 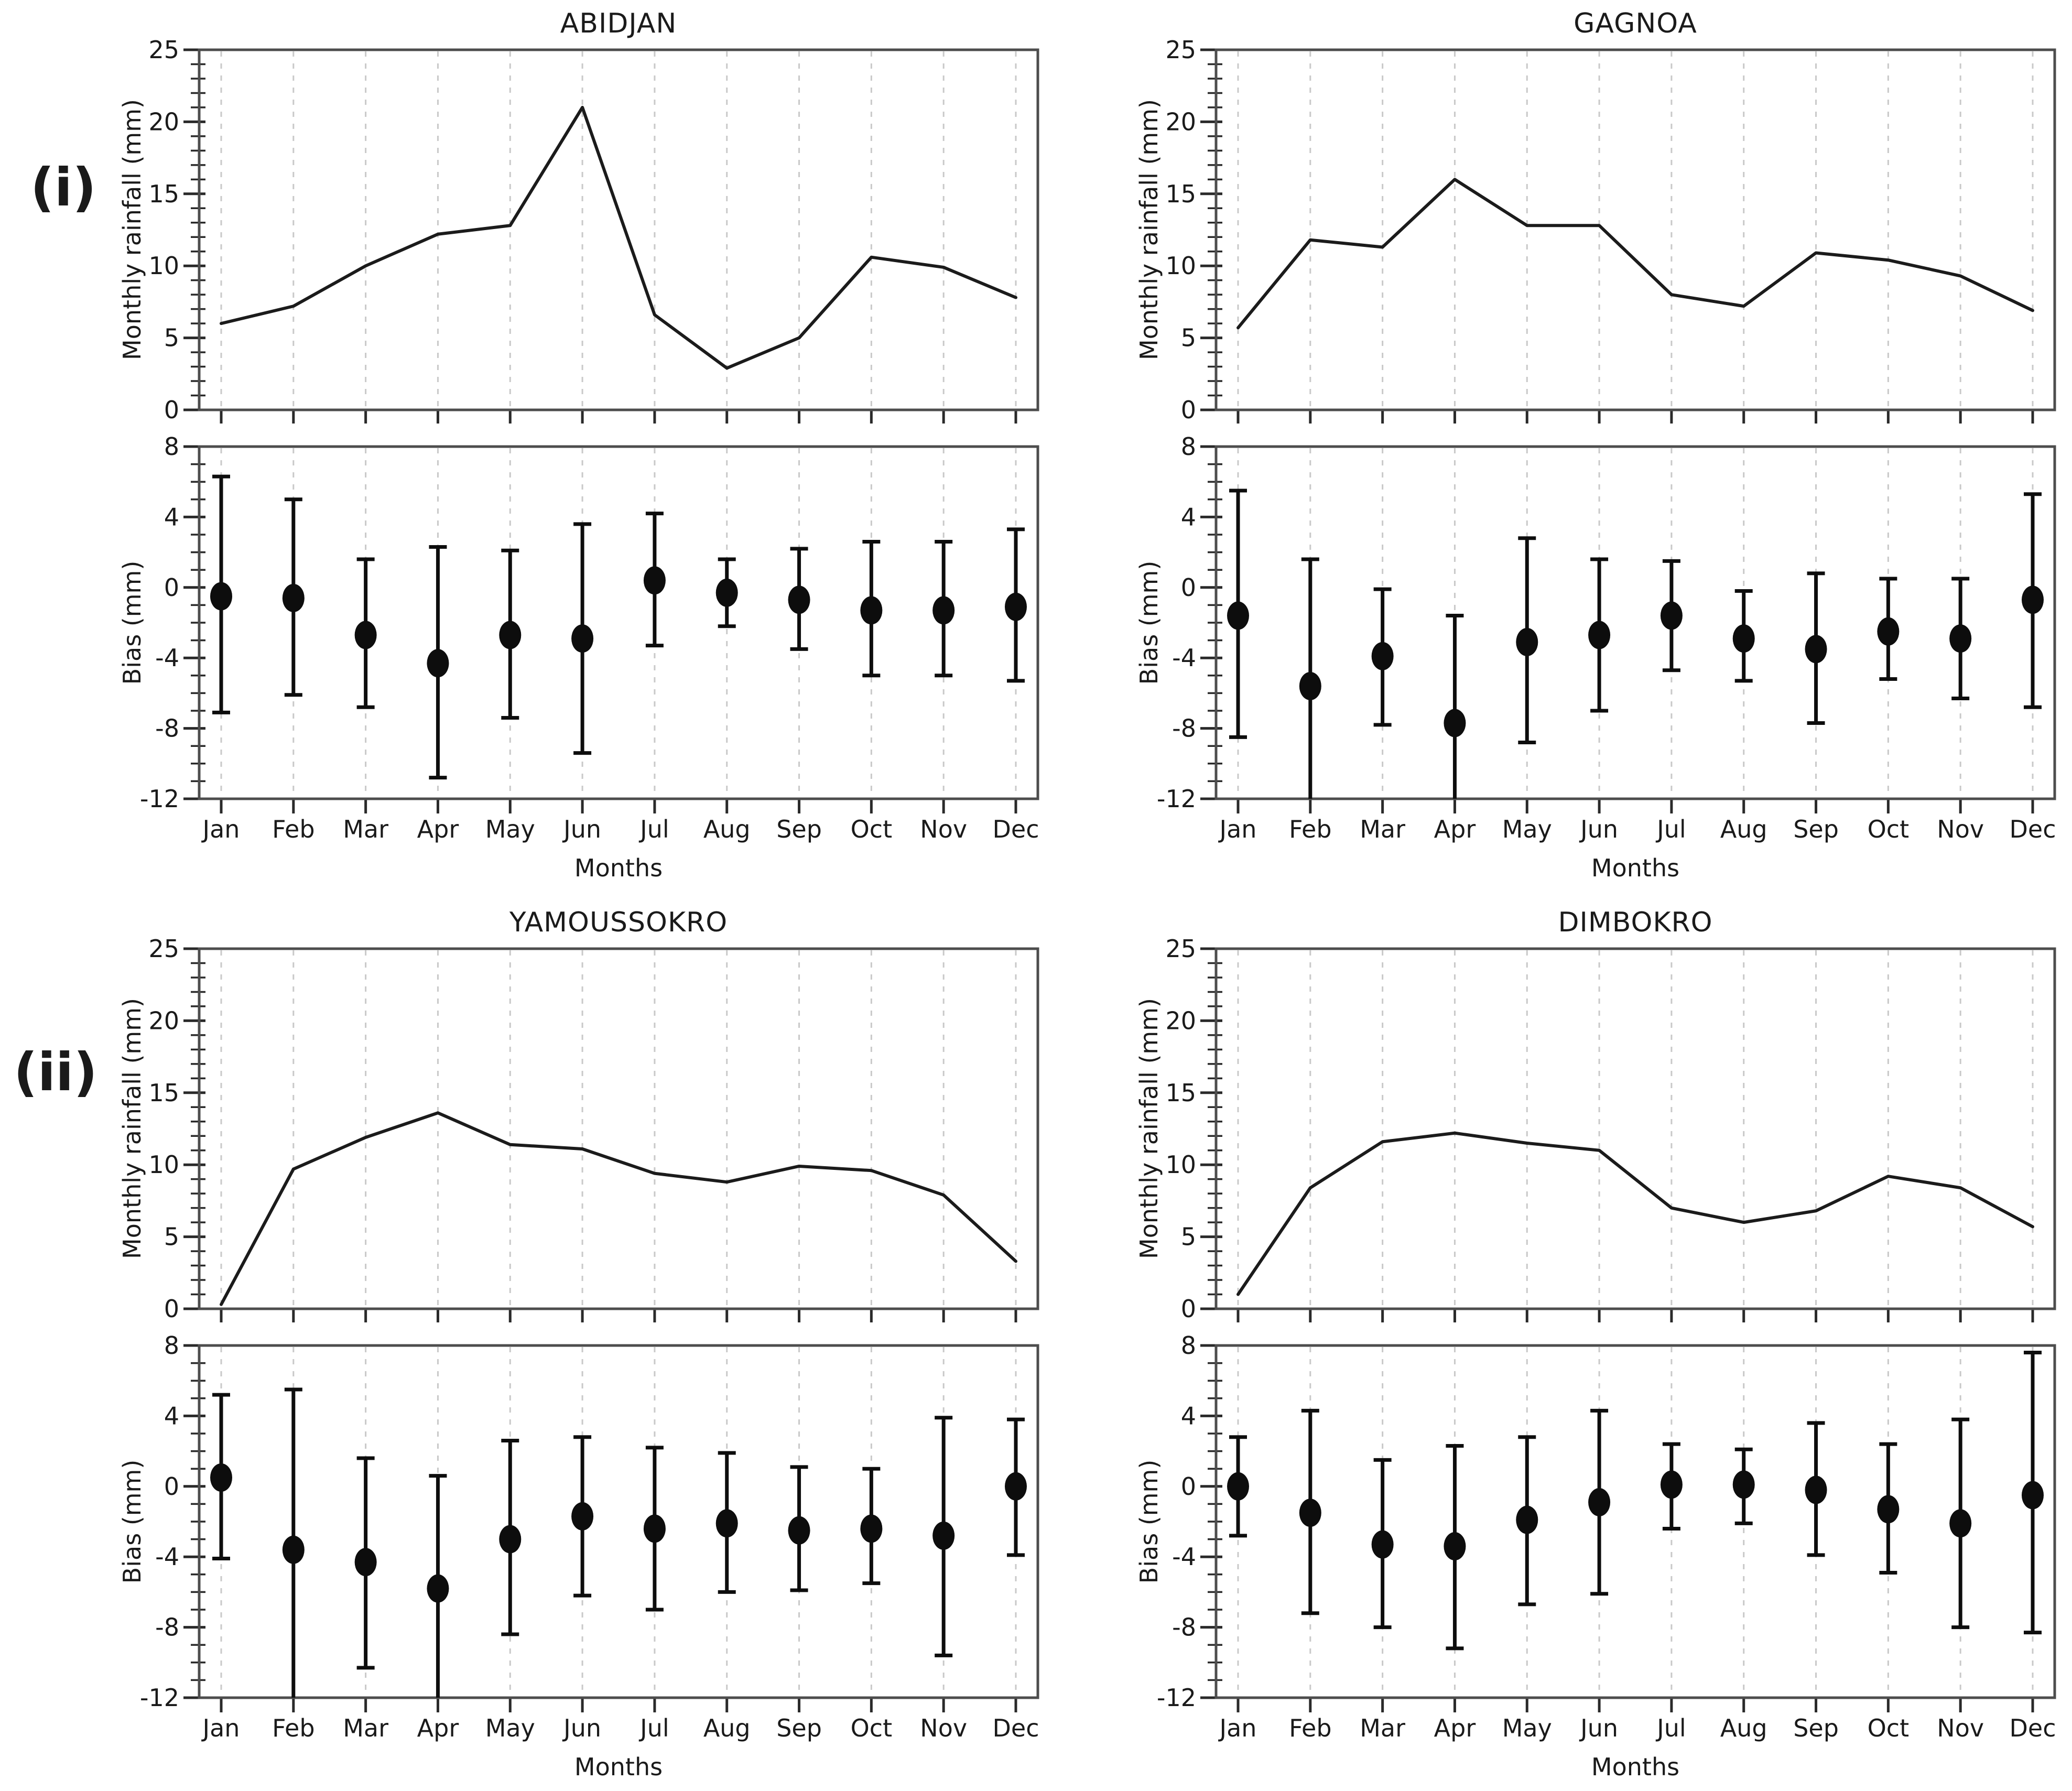 I want to click on rainfall-plot-frame, so click(x=618, y=1129).